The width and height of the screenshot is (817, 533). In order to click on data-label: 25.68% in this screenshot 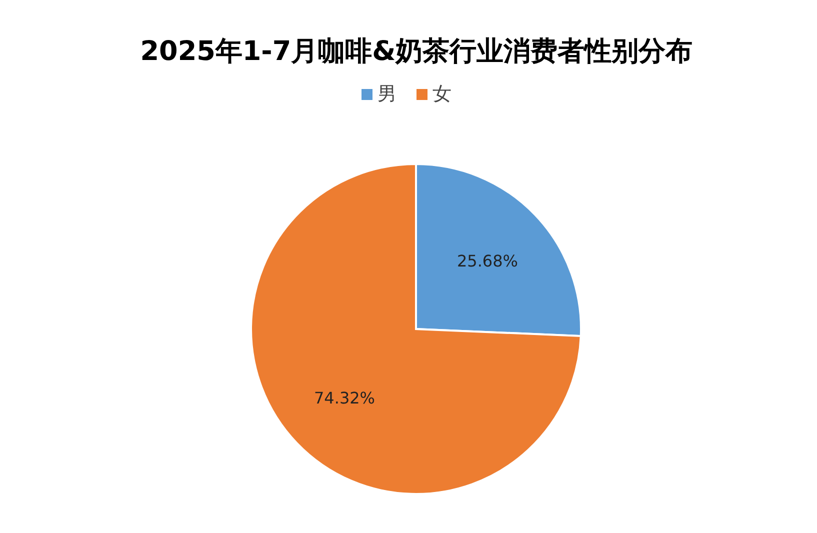, I will do `click(487, 261)`.